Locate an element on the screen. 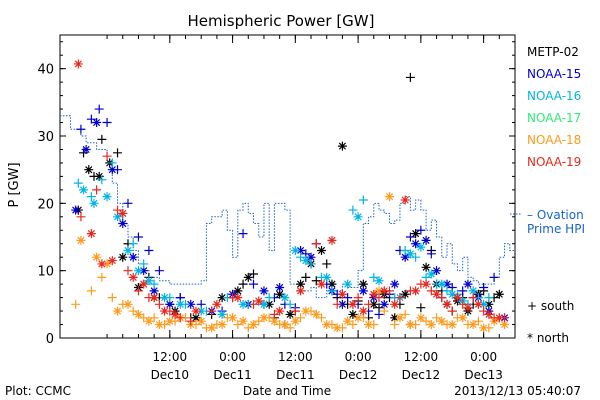  y-axis-label: P [GW] is located at coordinates (14, 184).